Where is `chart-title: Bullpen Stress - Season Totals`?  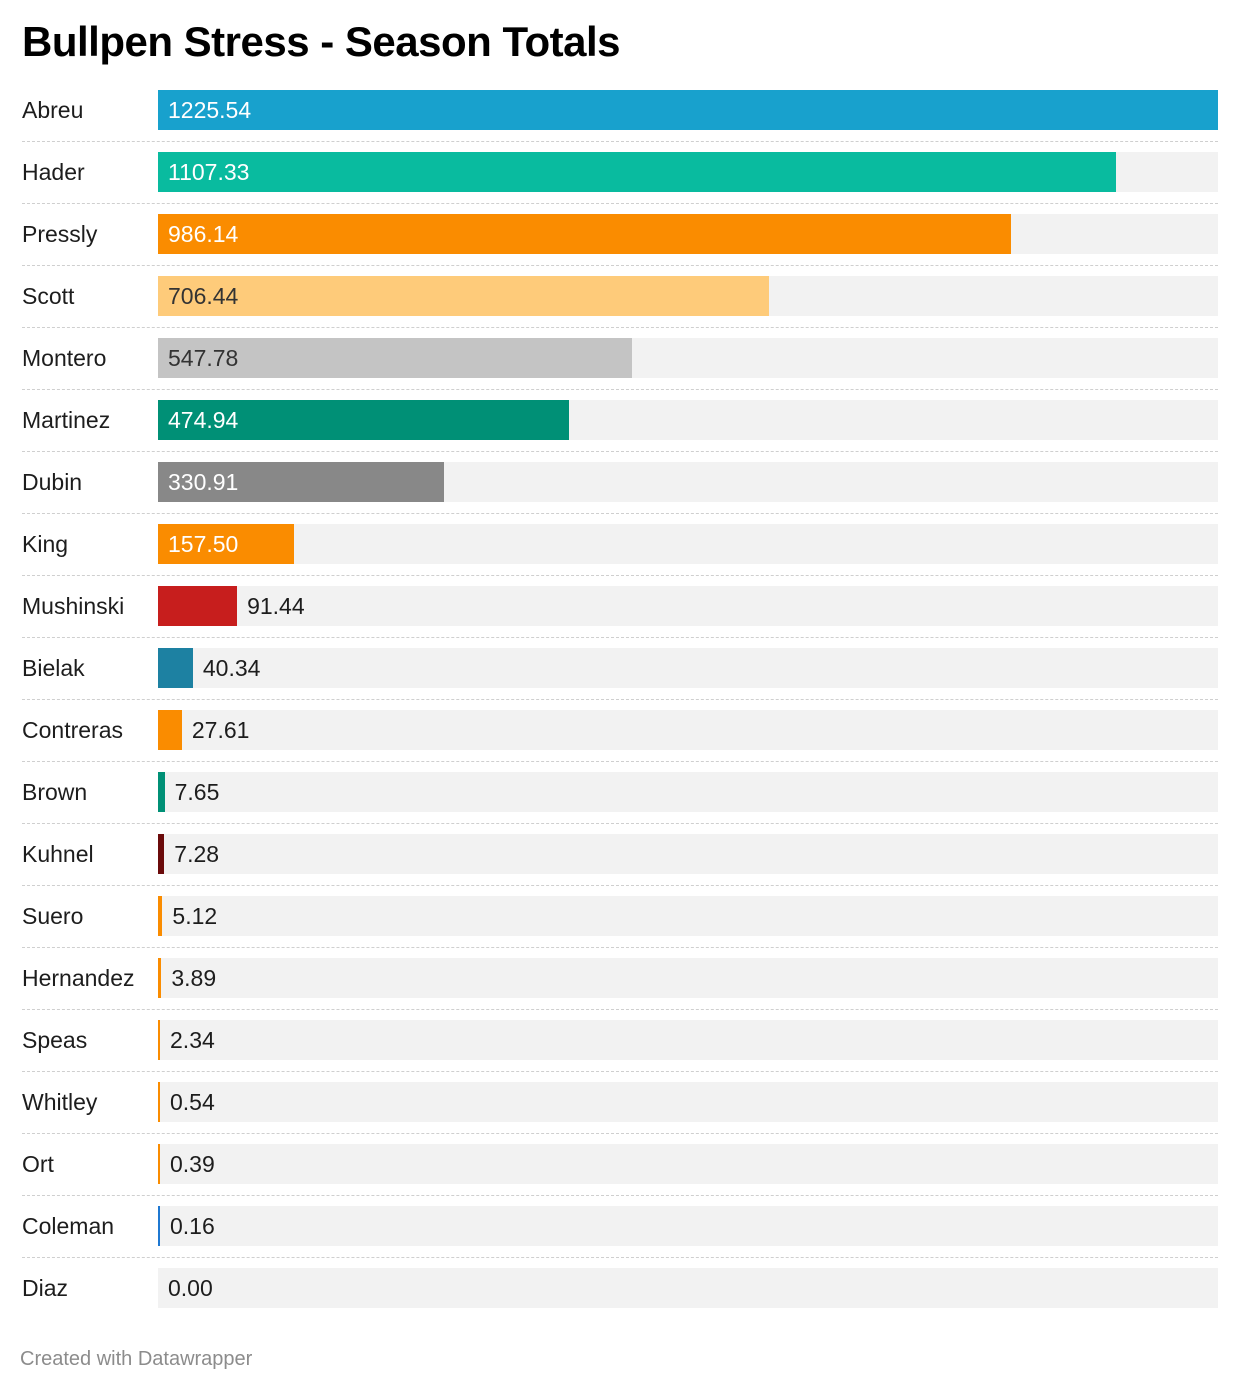
chart-title: Bullpen Stress - Season Totals is located at coordinates (321, 41).